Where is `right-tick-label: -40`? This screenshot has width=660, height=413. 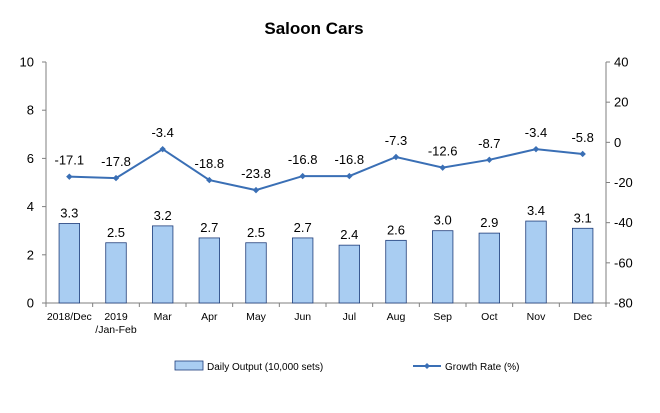 right-tick-label: -40 is located at coordinates (623, 222).